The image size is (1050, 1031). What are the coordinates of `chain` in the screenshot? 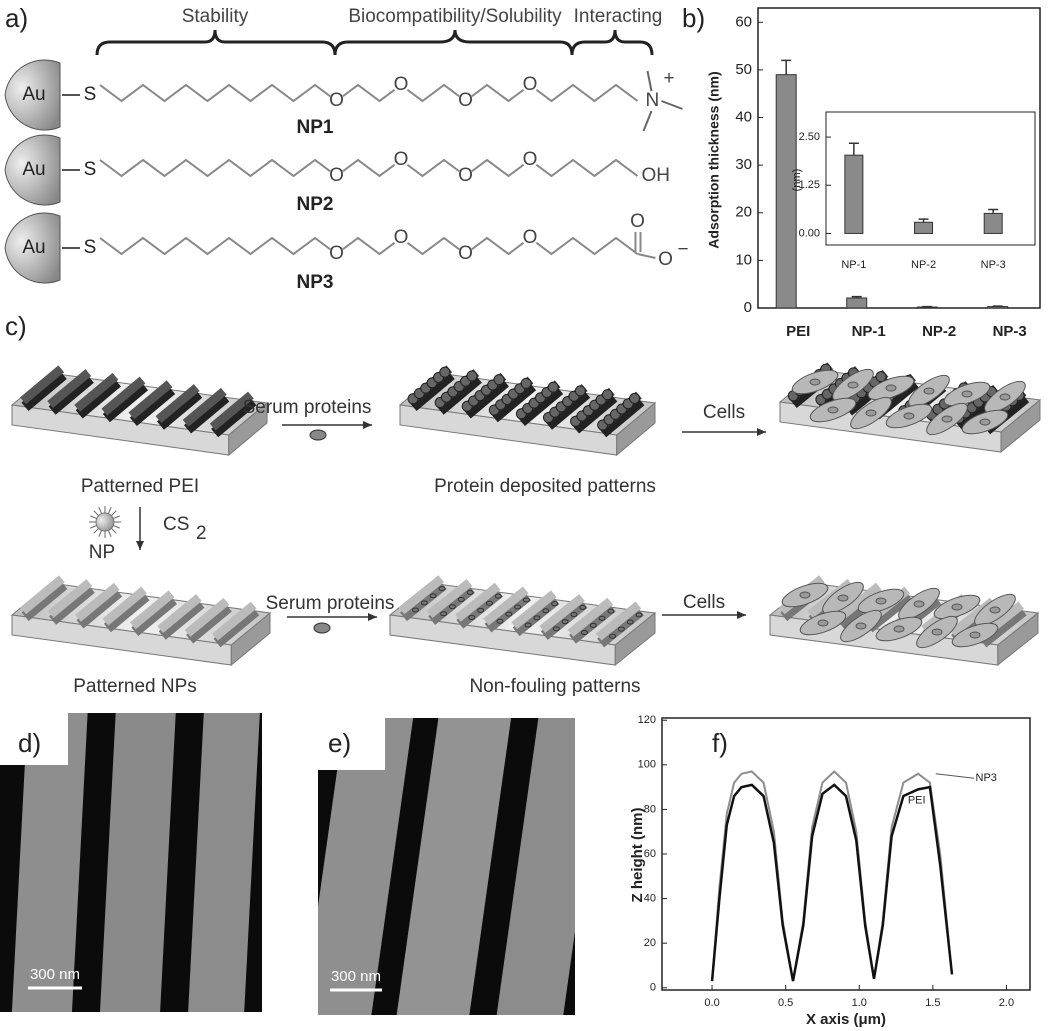 It's located at (369, 246).